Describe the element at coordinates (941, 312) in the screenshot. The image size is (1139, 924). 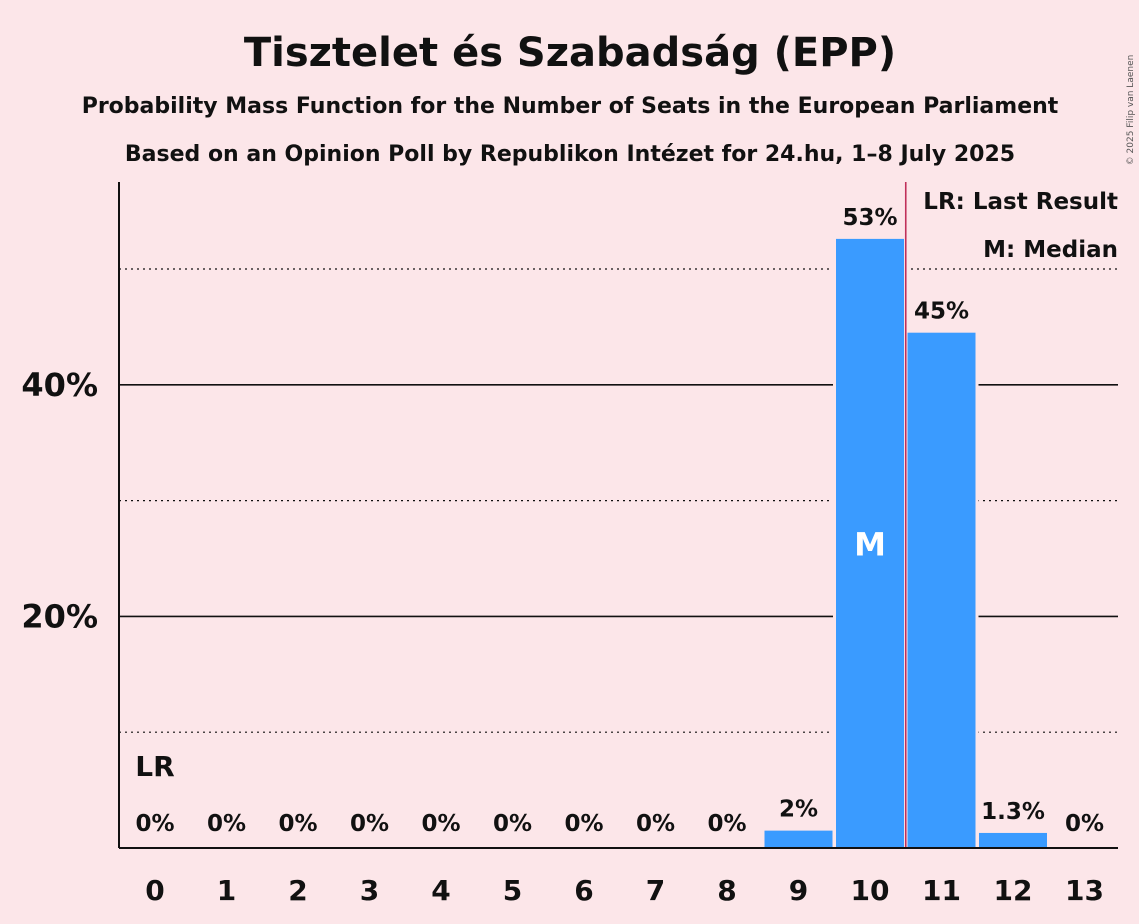
I see `data-label: 45%` at that location.